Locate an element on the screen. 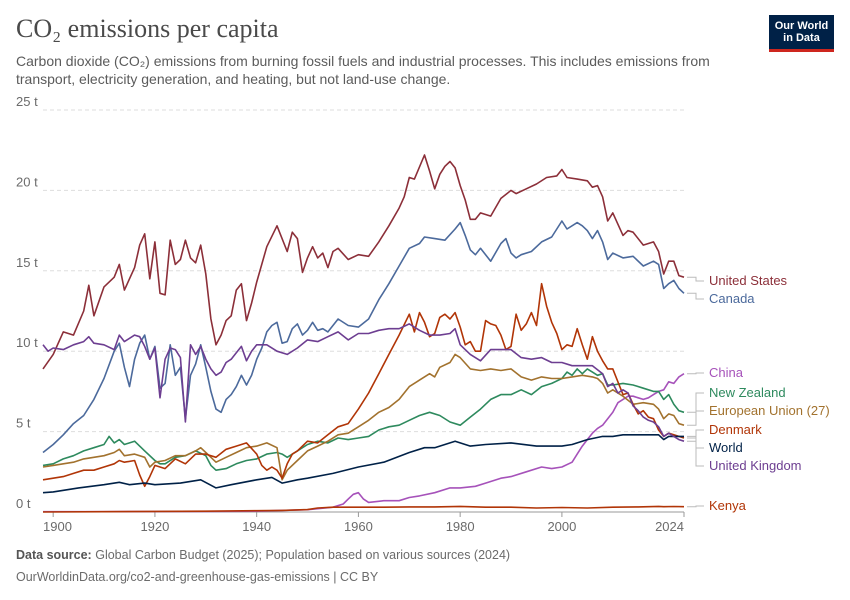 The height and width of the screenshot is (600, 850). x-tick-label: 2024 is located at coordinates (669, 526).